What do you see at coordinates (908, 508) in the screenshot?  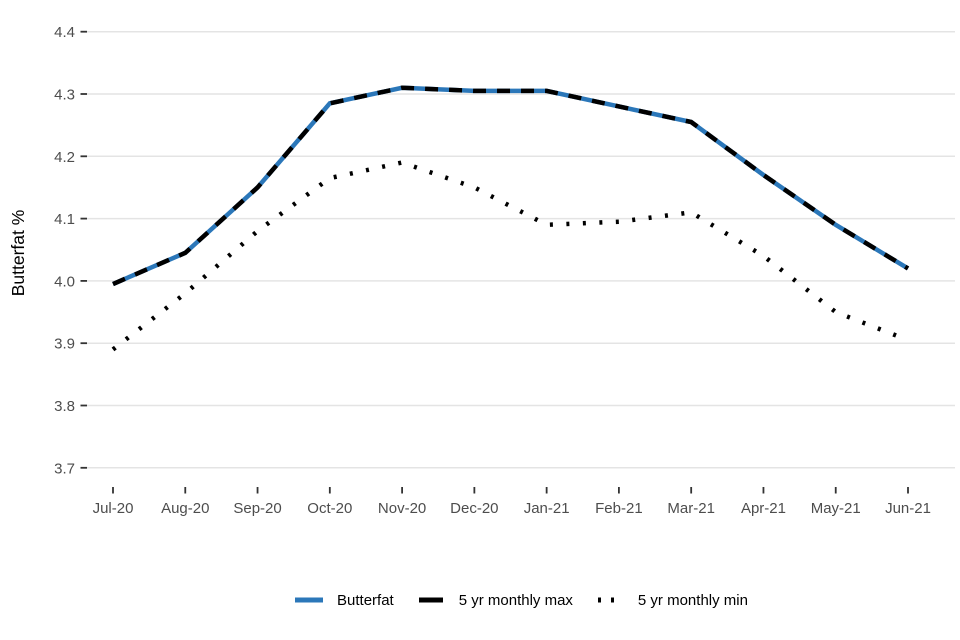 I see `x-tick-label: Jun-21` at bounding box center [908, 508].